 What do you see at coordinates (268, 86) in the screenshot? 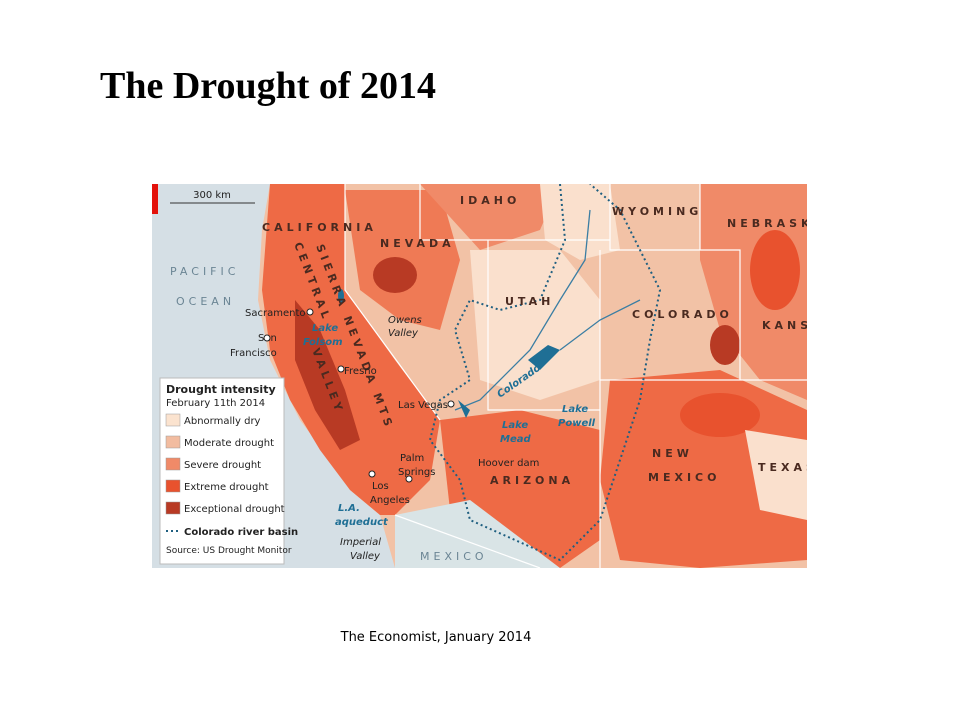
I see `slide-title: The Drought of 2014` at bounding box center [268, 86].